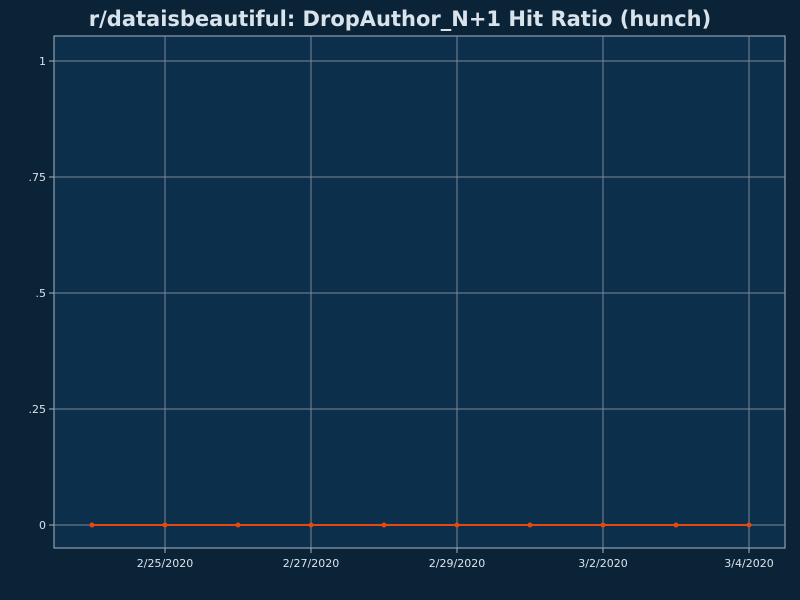 The width and height of the screenshot is (800, 600). What do you see at coordinates (420, 525) in the screenshot?
I see `series-layer` at bounding box center [420, 525].